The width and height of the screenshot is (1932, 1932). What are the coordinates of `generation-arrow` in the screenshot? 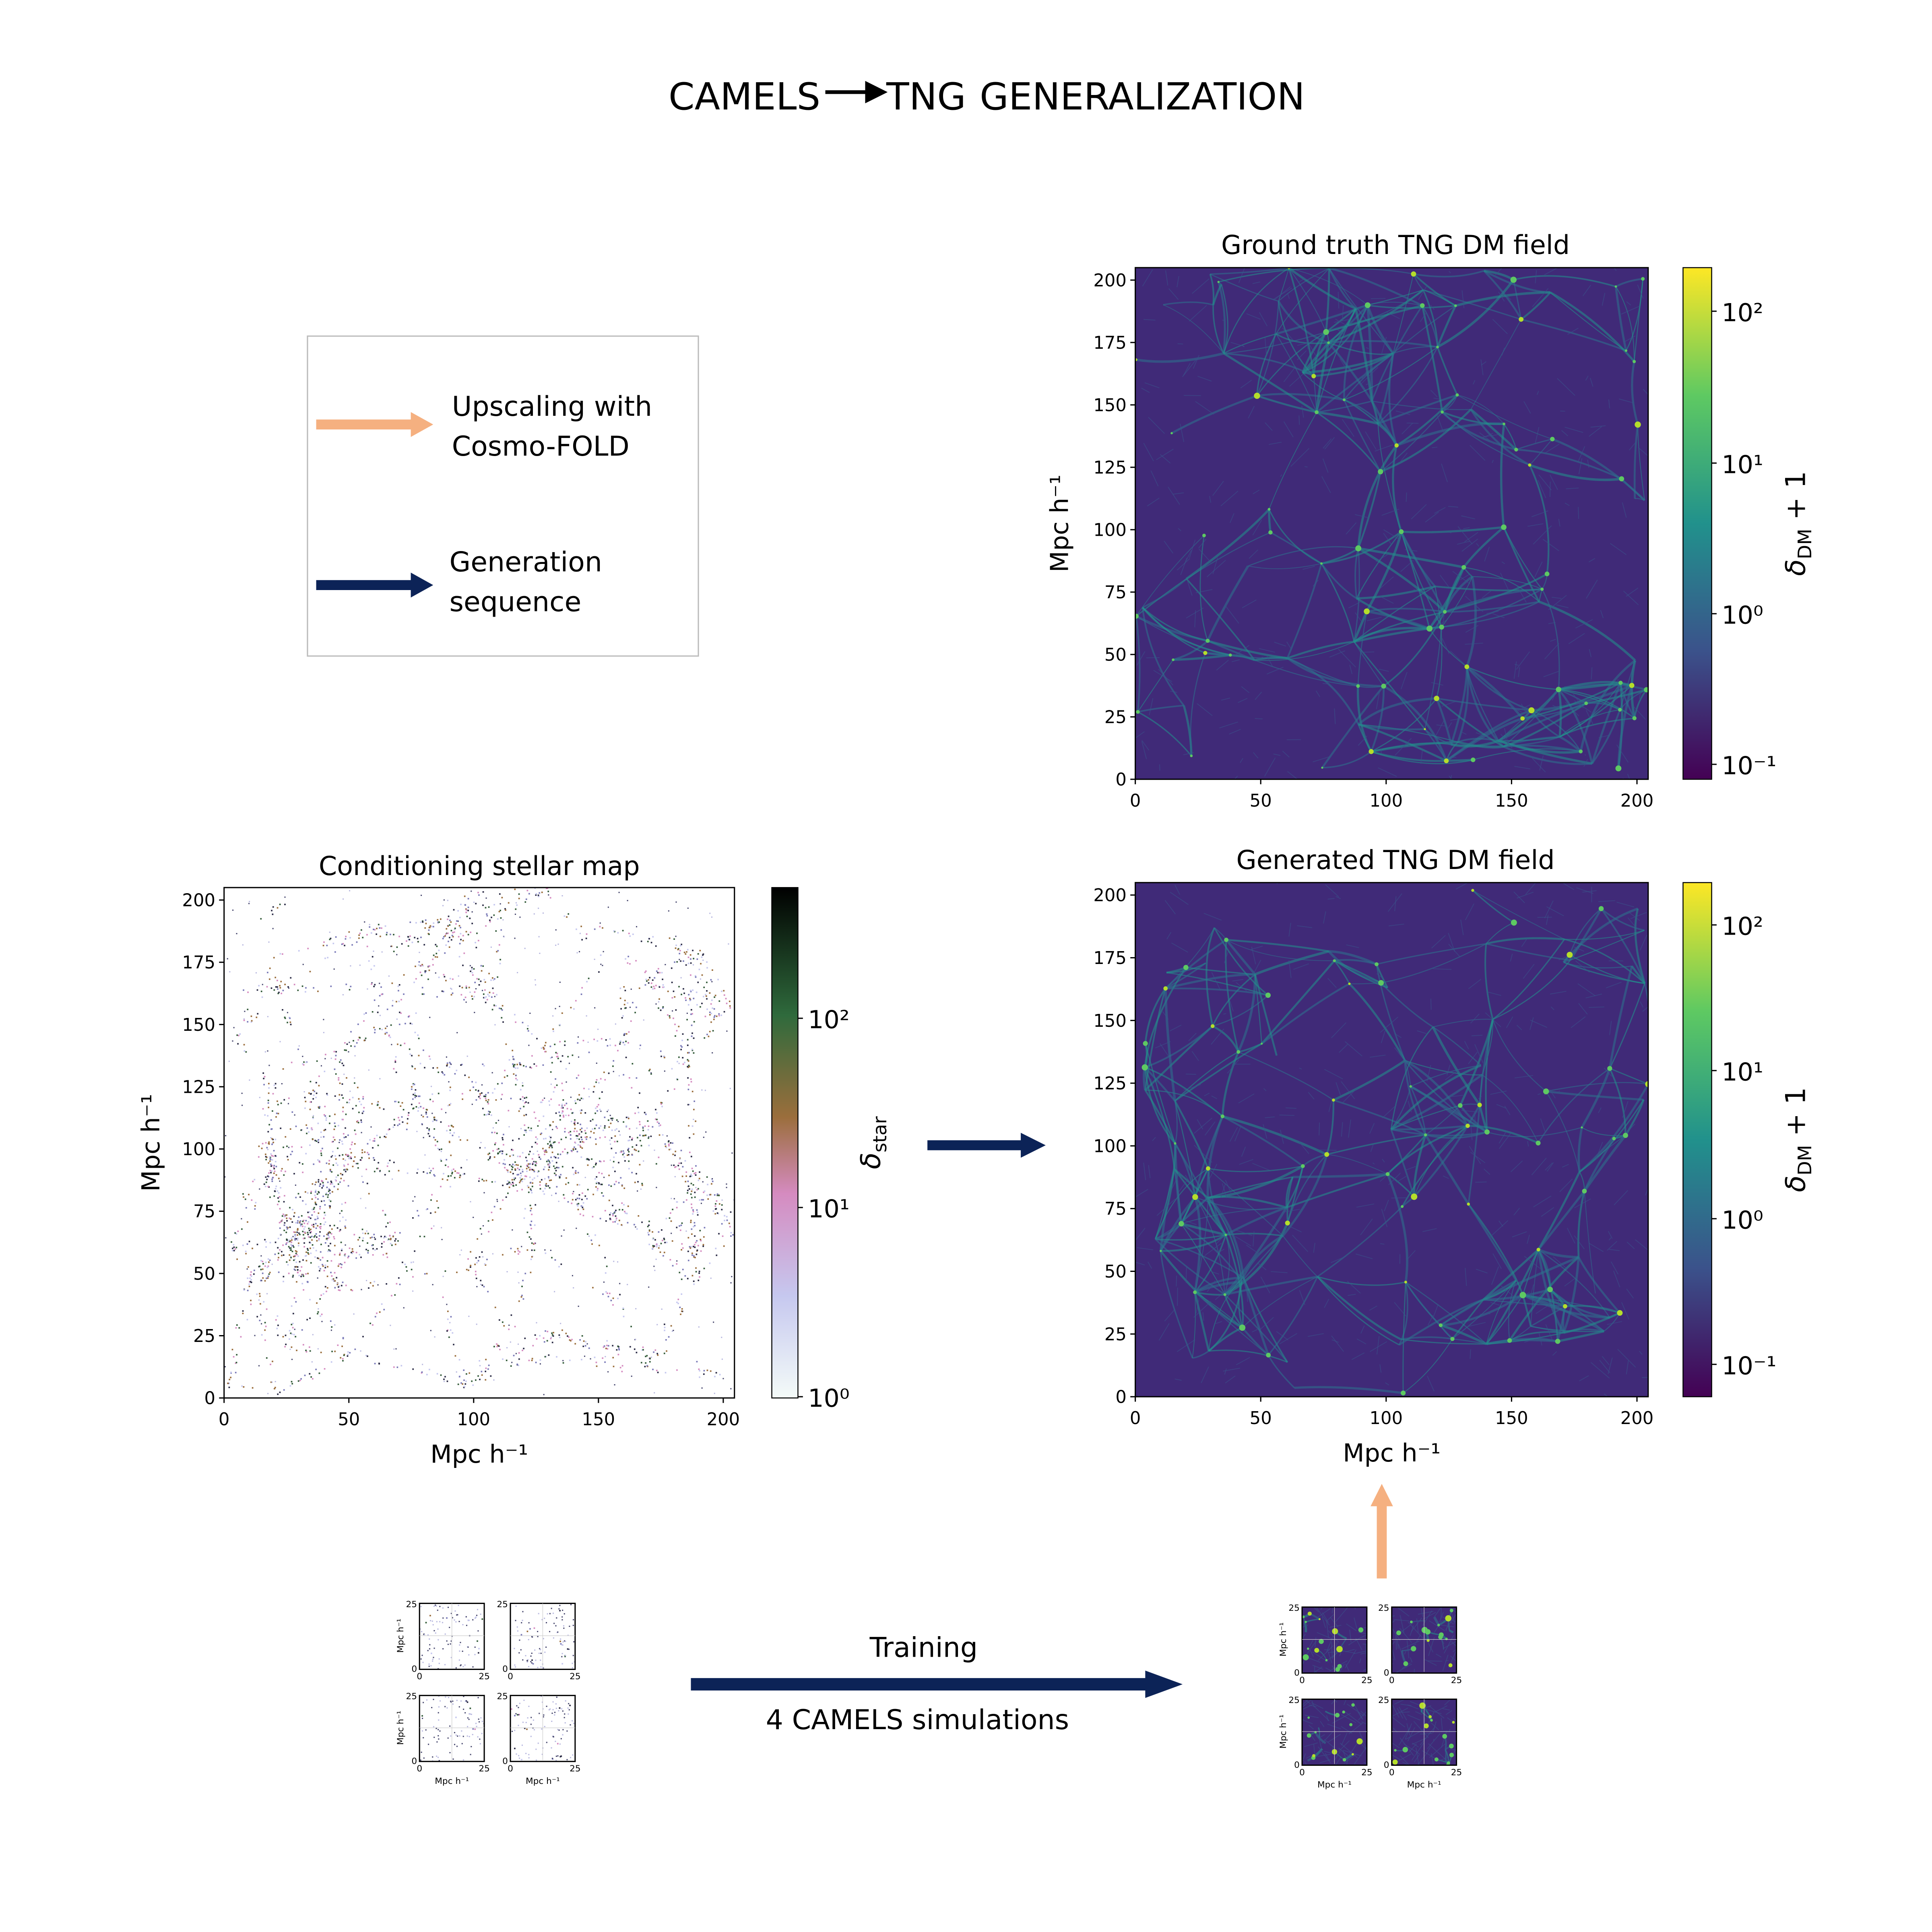 It's located at (986, 1145).